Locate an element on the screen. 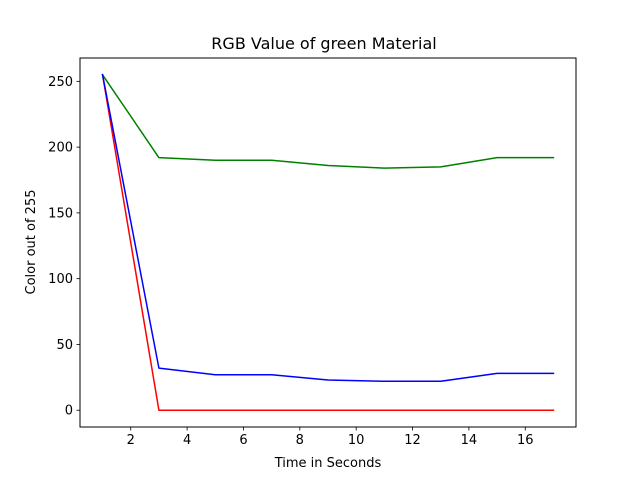 The image size is (640, 480). x-tick-label: 14 is located at coordinates (469, 440).